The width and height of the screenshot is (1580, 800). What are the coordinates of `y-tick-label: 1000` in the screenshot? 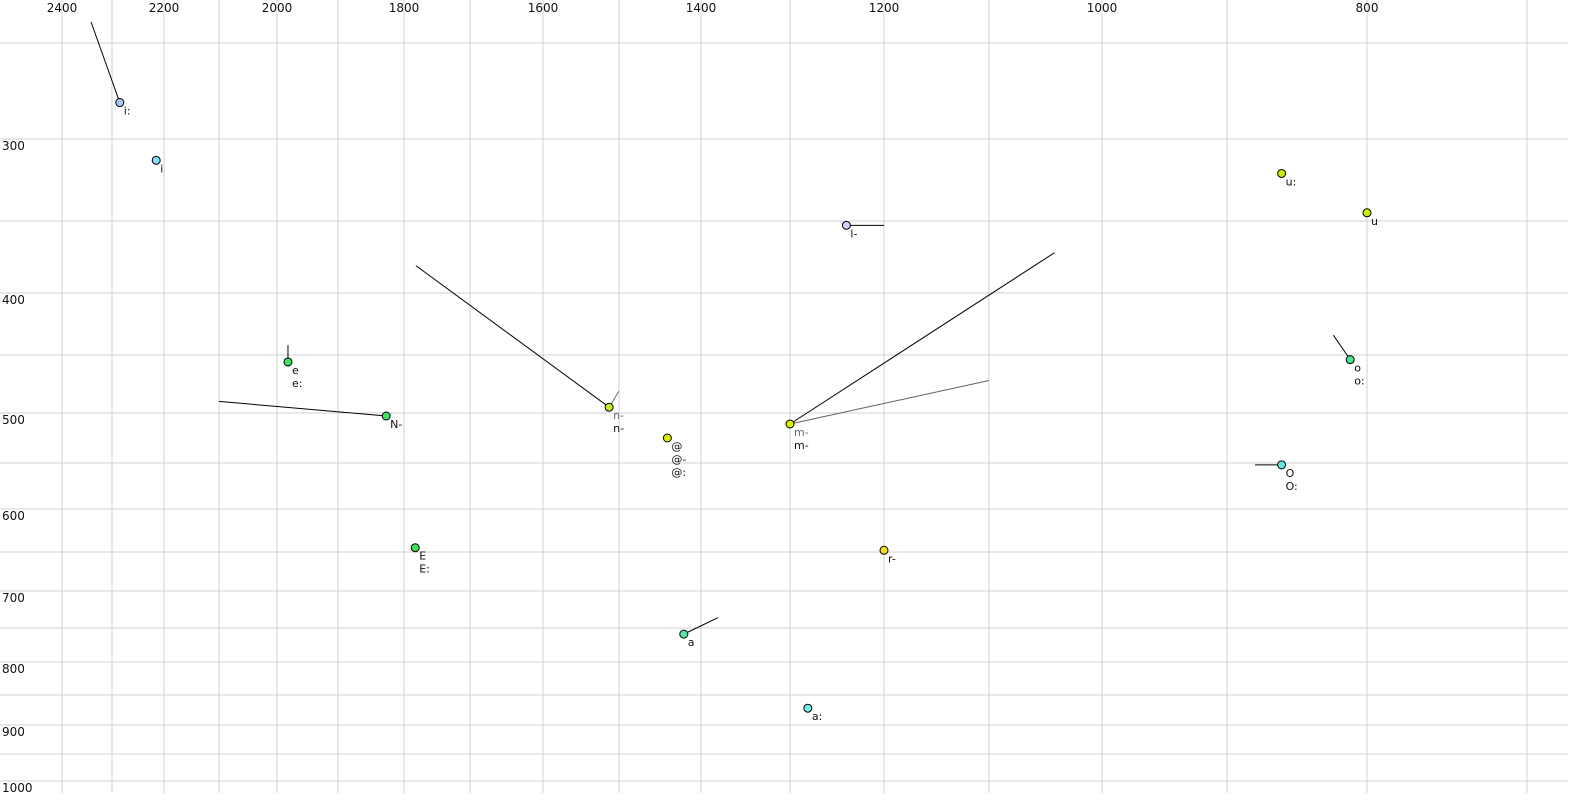 It's located at (17, 788).